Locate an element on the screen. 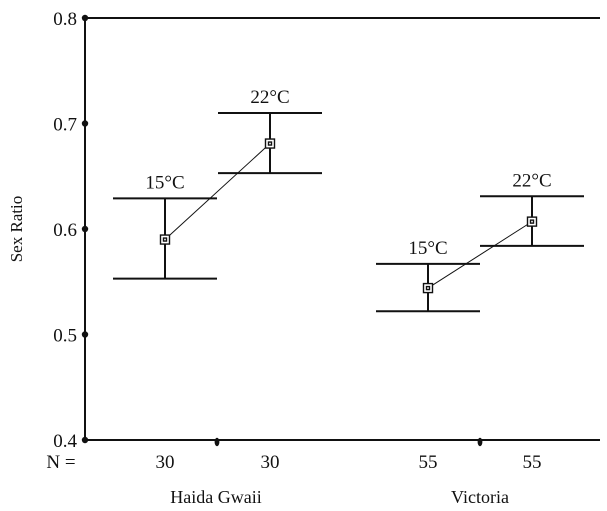 The image size is (607, 511). y-tick-label: 0.5 is located at coordinates (65, 336).